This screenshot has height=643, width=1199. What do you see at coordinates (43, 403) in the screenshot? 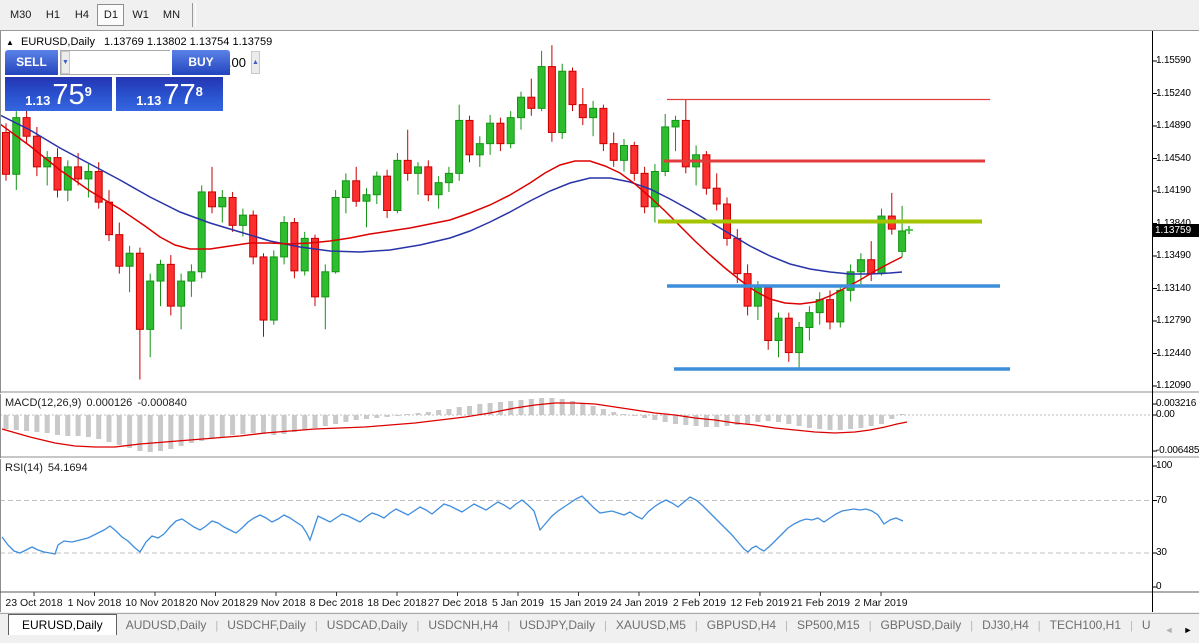
I see `macd-name: MACD(12,26,9)` at bounding box center [43, 403].